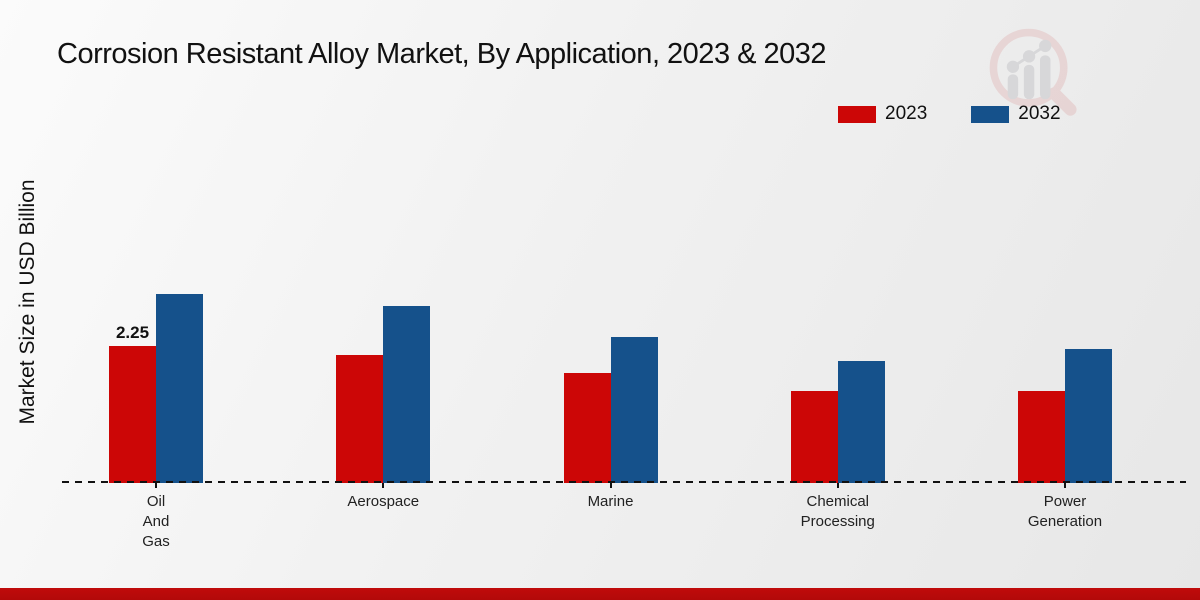  What do you see at coordinates (1088, 416) in the screenshot?
I see `bar-2032-power-generation` at bounding box center [1088, 416].